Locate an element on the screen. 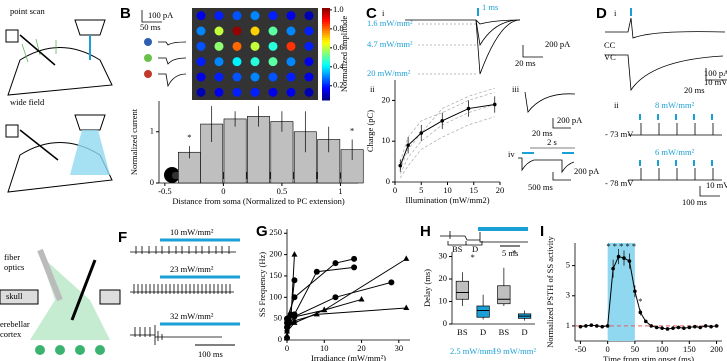  x-tick-label: 0.5 is located at coordinates (282, 191).